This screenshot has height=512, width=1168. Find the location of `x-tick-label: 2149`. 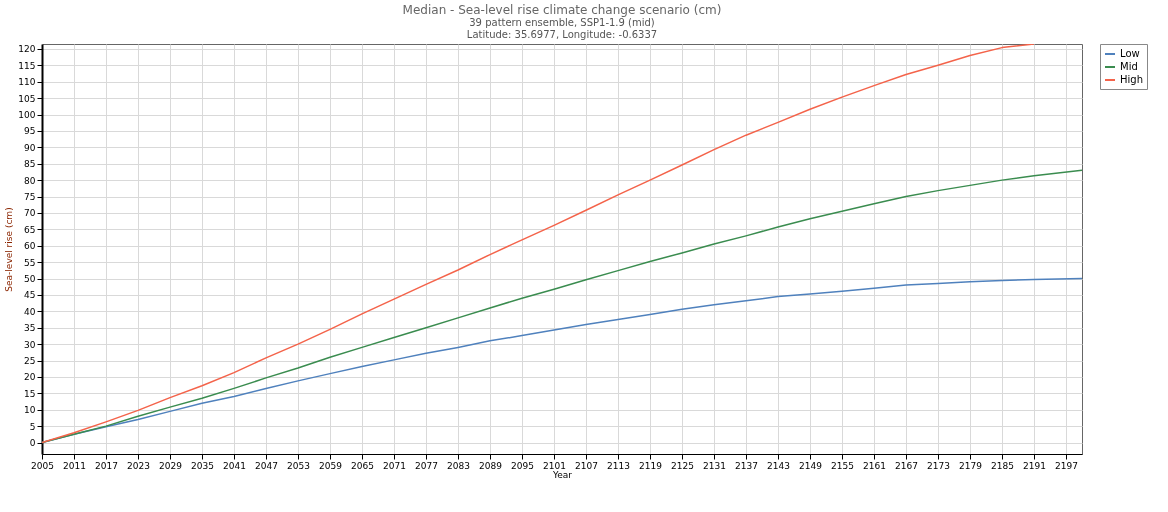

x-tick-label: 2149 is located at coordinates (811, 465).